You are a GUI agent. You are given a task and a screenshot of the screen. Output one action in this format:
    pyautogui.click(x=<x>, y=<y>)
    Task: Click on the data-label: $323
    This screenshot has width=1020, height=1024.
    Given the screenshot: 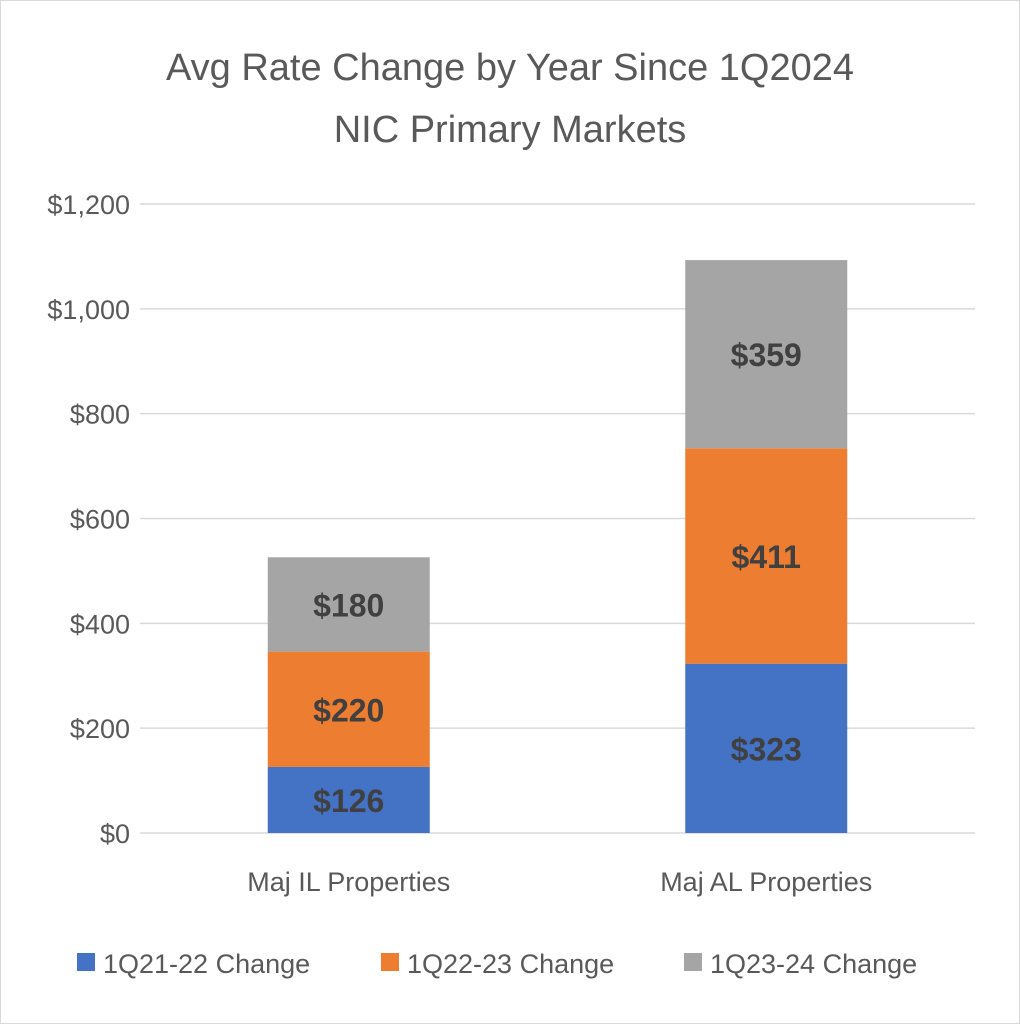 What is the action you would take?
    pyautogui.click(x=766, y=749)
    